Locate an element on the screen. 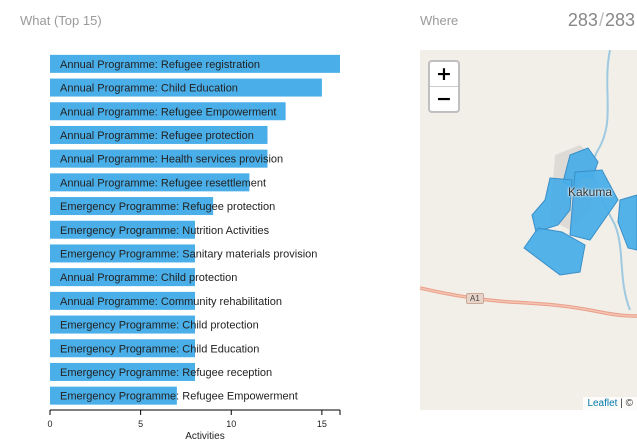  map-attribution: Leaflet | © is located at coordinates (610, 403).